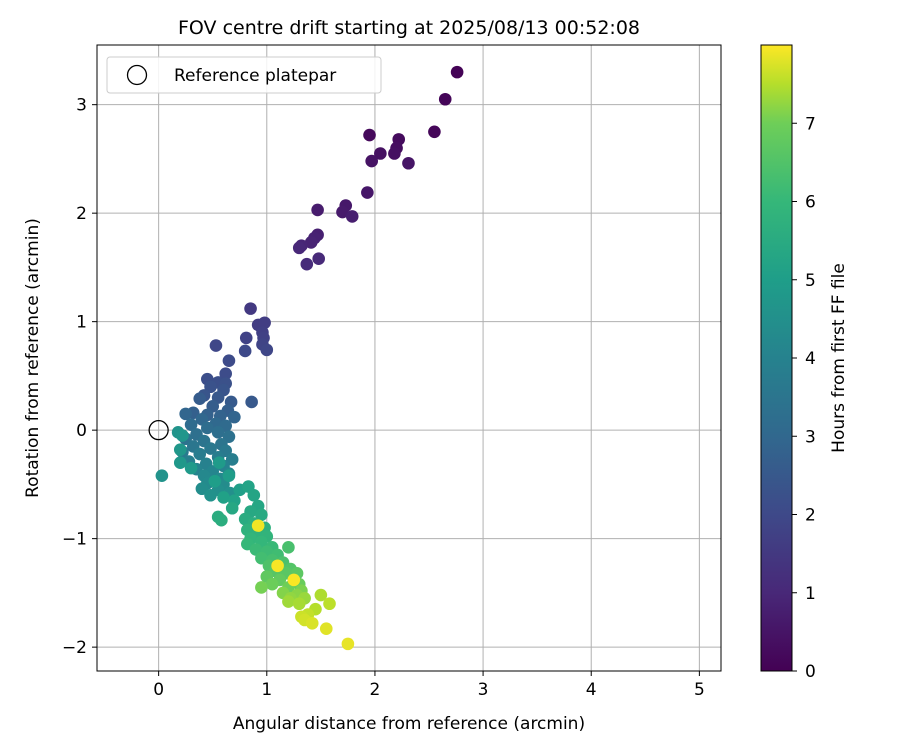 The height and width of the screenshot is (750, 900). I want to click on x-tick-label: 1, so click(266, 690).